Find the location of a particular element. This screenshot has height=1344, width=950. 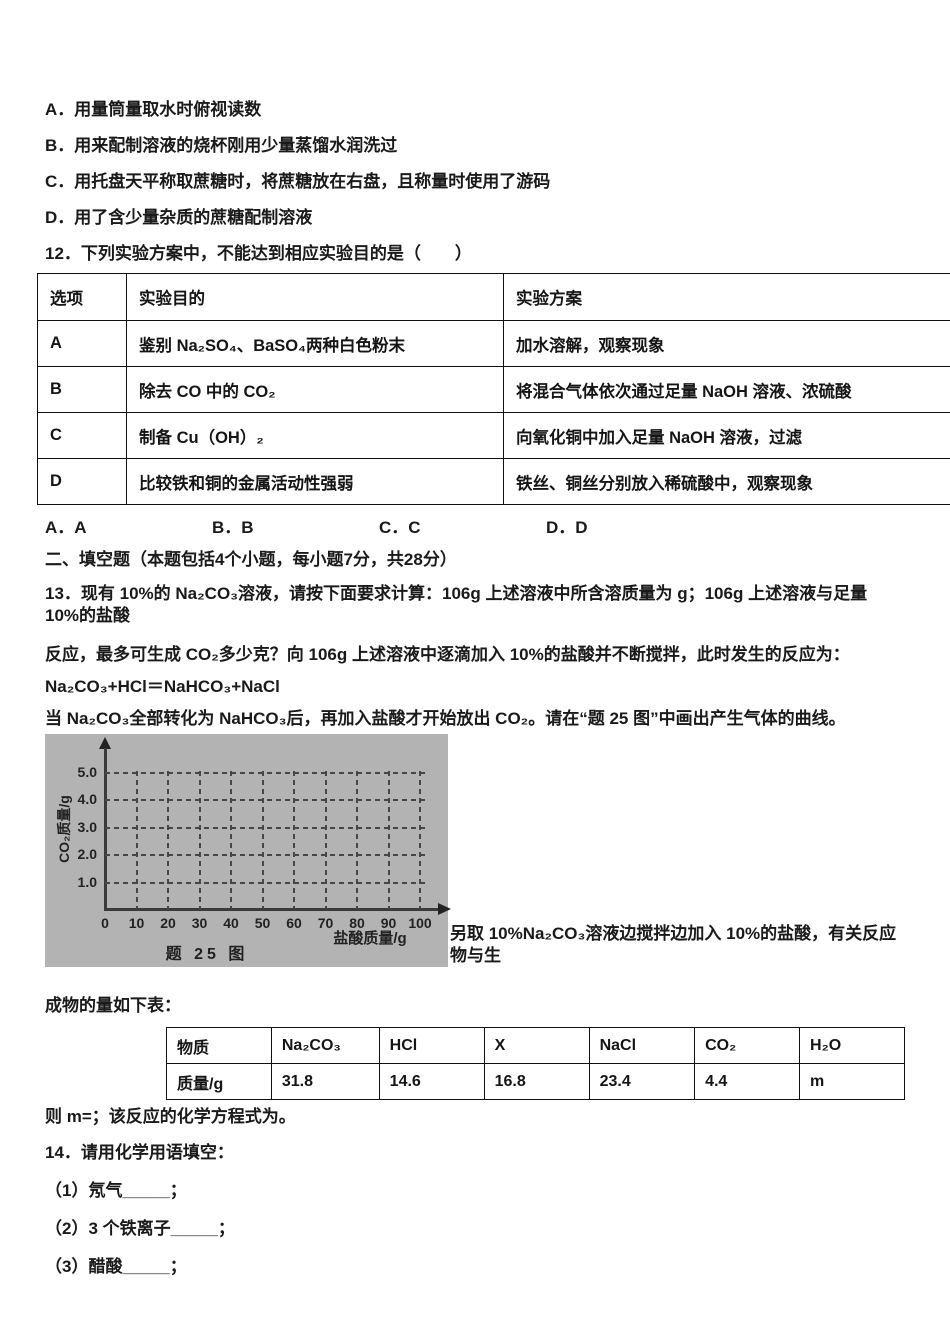

table-cell: 向氧化铜中加入足量 NaOH 溶液，过滤 is located at coordinates (726, 435).